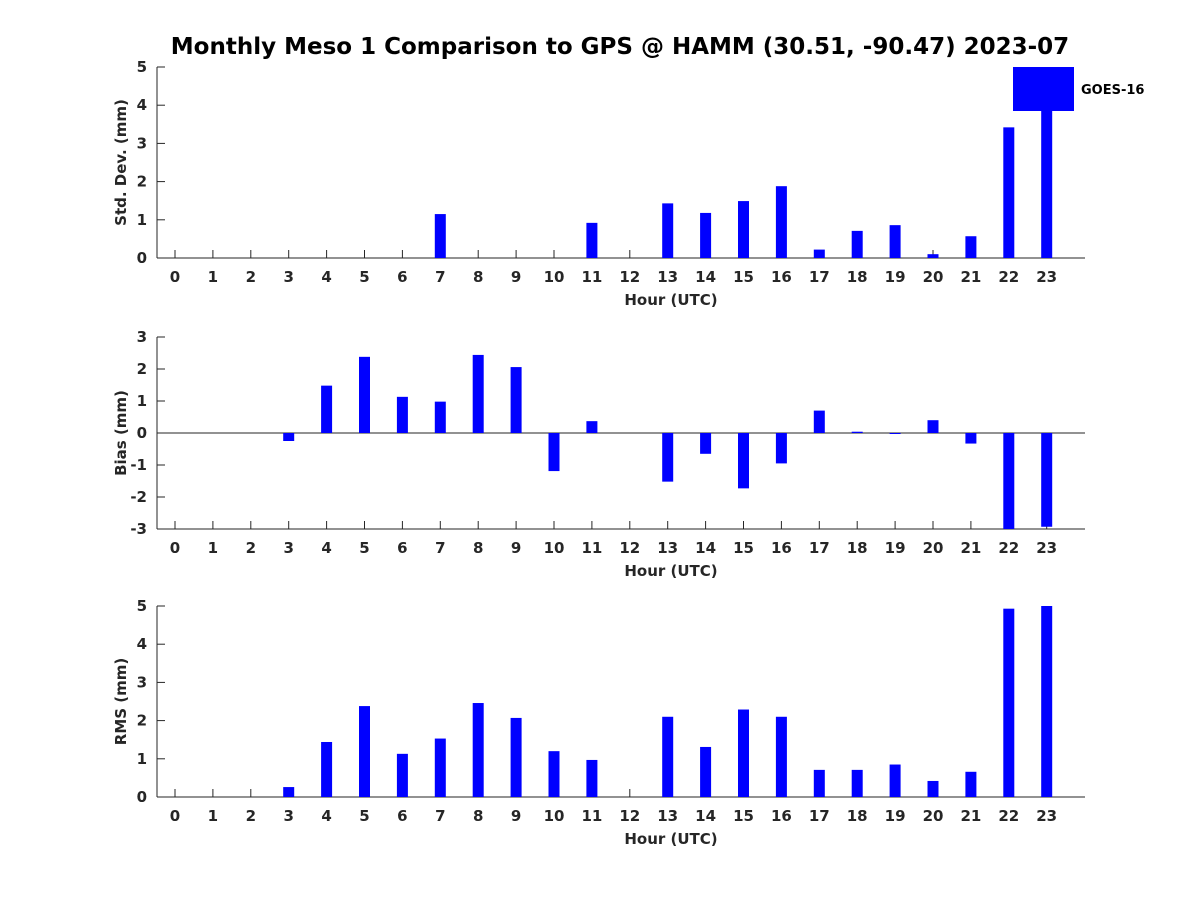 This screenshot has width=1200, height=905. What do you see at coordinates (1112, 90) in the screenshot?
I see `legend-label: GOES-16` at bounding box center [1112, 90].